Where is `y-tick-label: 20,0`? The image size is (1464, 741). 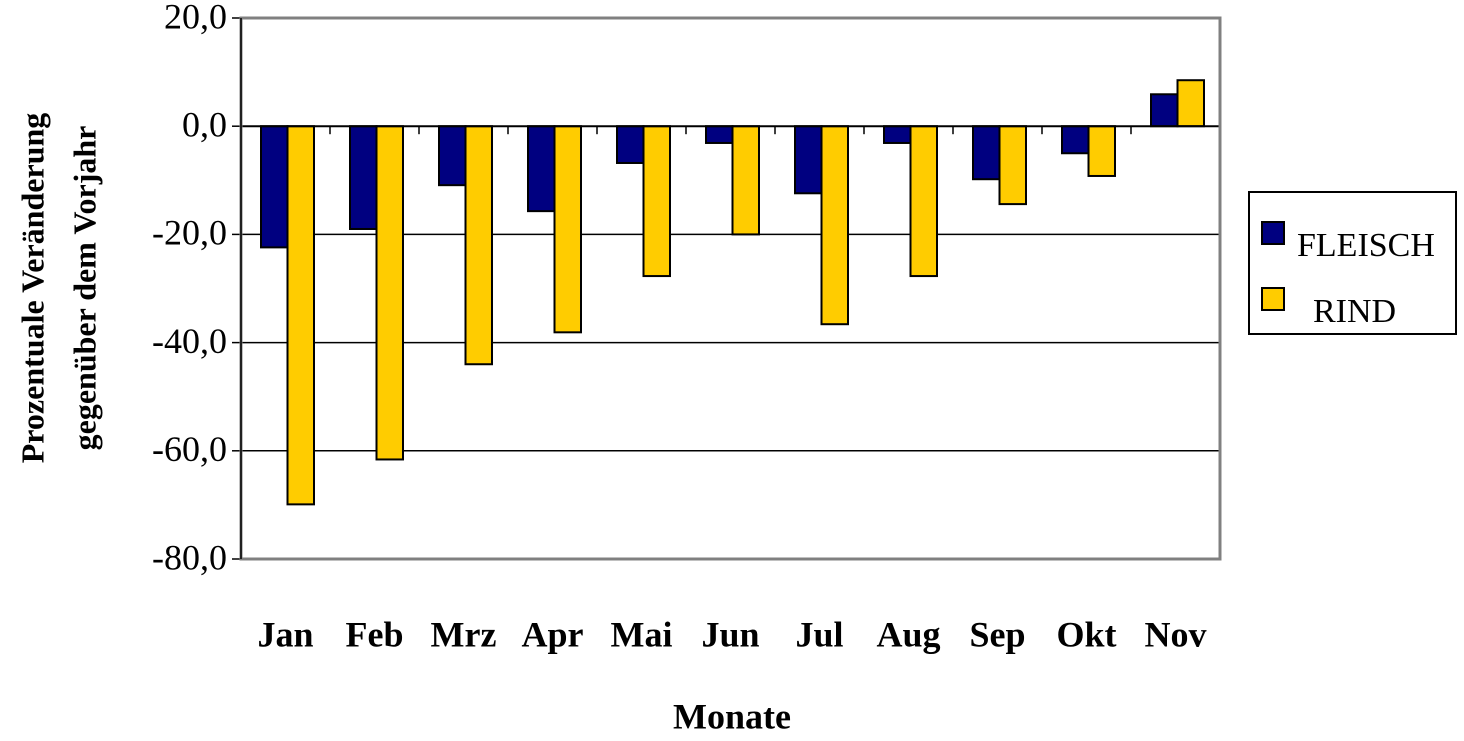
y-tick-label: 20,0 is located at coordinates (195, 18).